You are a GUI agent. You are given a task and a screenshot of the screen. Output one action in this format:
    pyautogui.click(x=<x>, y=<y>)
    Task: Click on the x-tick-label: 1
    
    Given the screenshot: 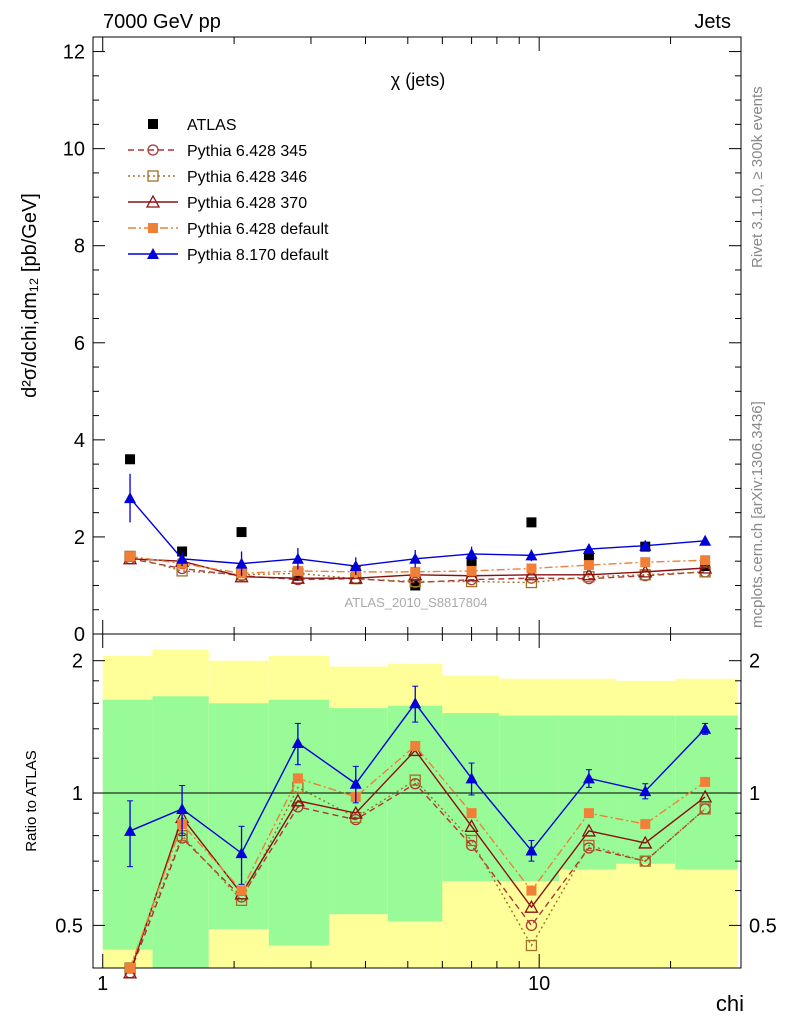 What is the action you would take?
    pyautogui.click(x=102, y=984)
    